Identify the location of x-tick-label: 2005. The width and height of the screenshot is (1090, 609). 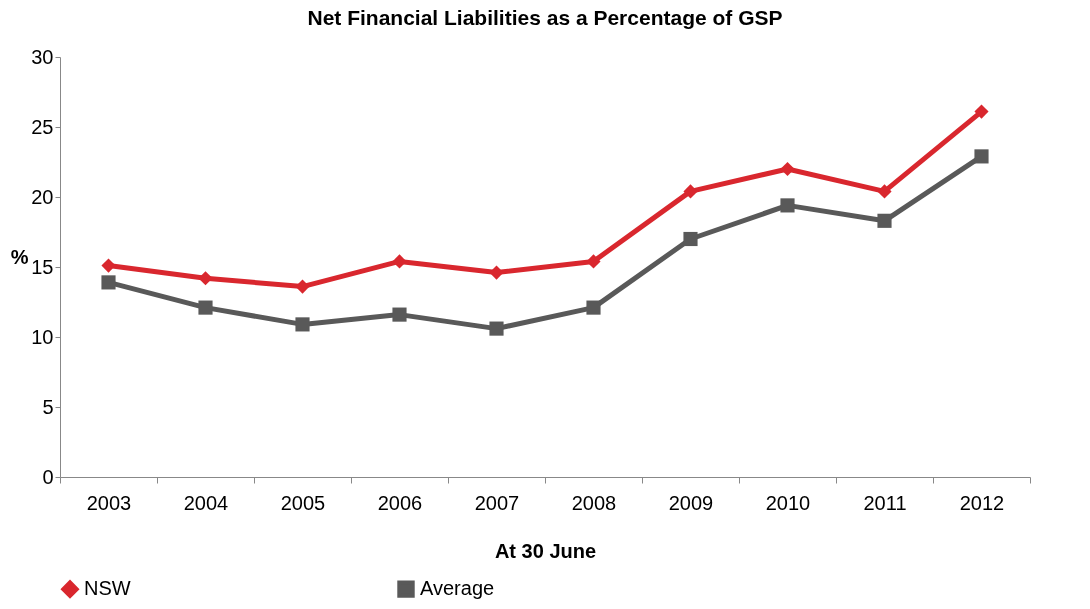
(303, 502).